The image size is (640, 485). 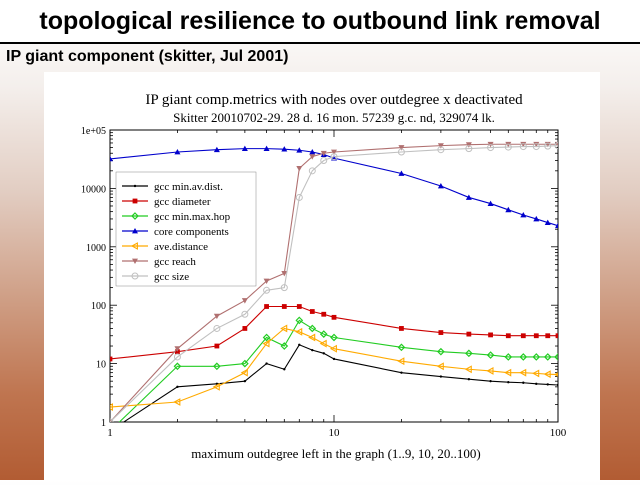 I want to click on legend-box, so click(x=186, y=229).